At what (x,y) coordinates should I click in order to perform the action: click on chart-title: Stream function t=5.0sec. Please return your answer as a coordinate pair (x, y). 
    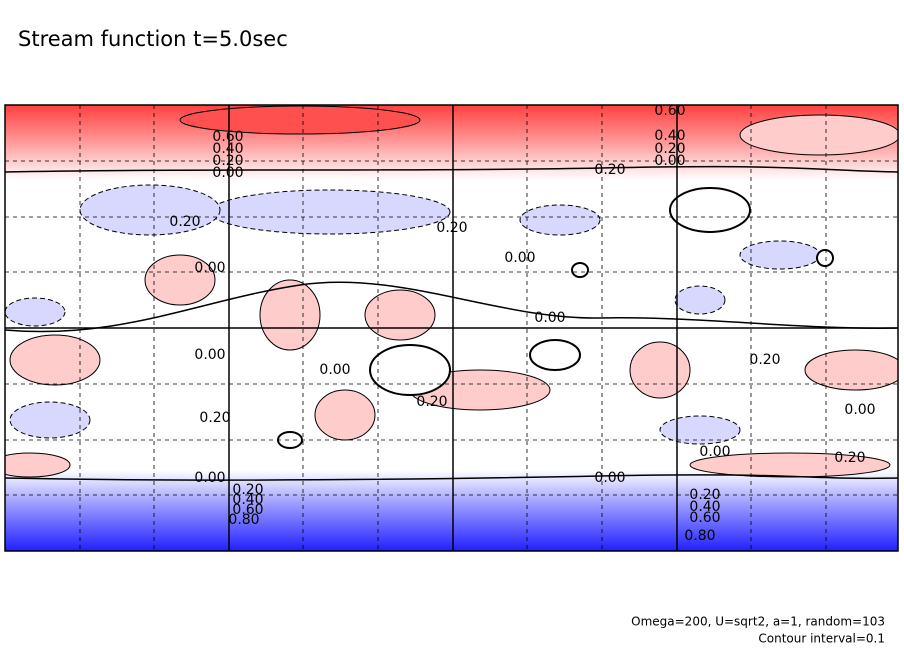
    Looking at the image, I should click on (153, 39).